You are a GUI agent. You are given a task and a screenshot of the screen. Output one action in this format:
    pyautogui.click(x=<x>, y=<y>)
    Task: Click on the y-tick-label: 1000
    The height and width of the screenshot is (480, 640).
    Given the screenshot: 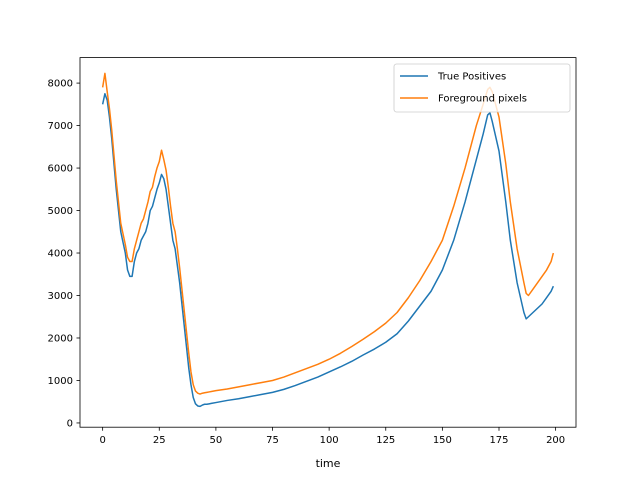 What is the action you would take?
    pyautogui.click(x=60, y=381)
    